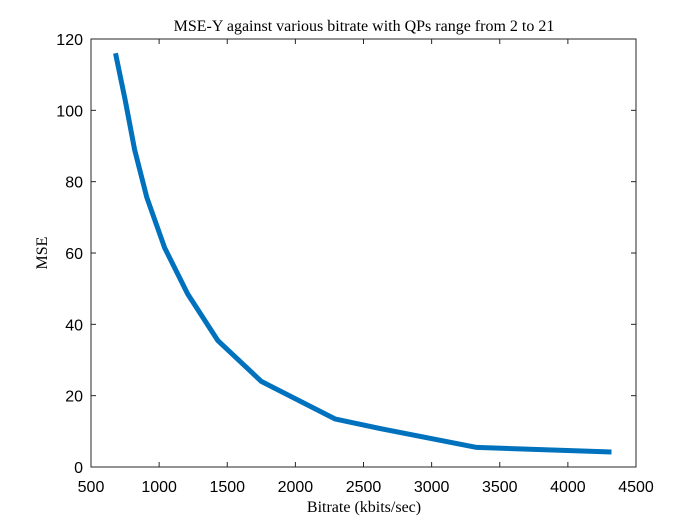 The height and width of the screenshot is (525, 700). I want to click on y-tick-label: 40, so click(74, 325).